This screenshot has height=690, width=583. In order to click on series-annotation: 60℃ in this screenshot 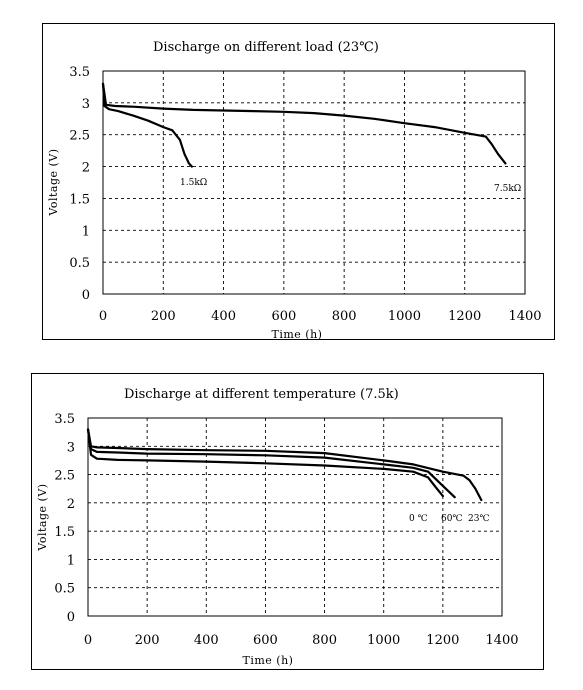, I will do `click(452, 519)`.